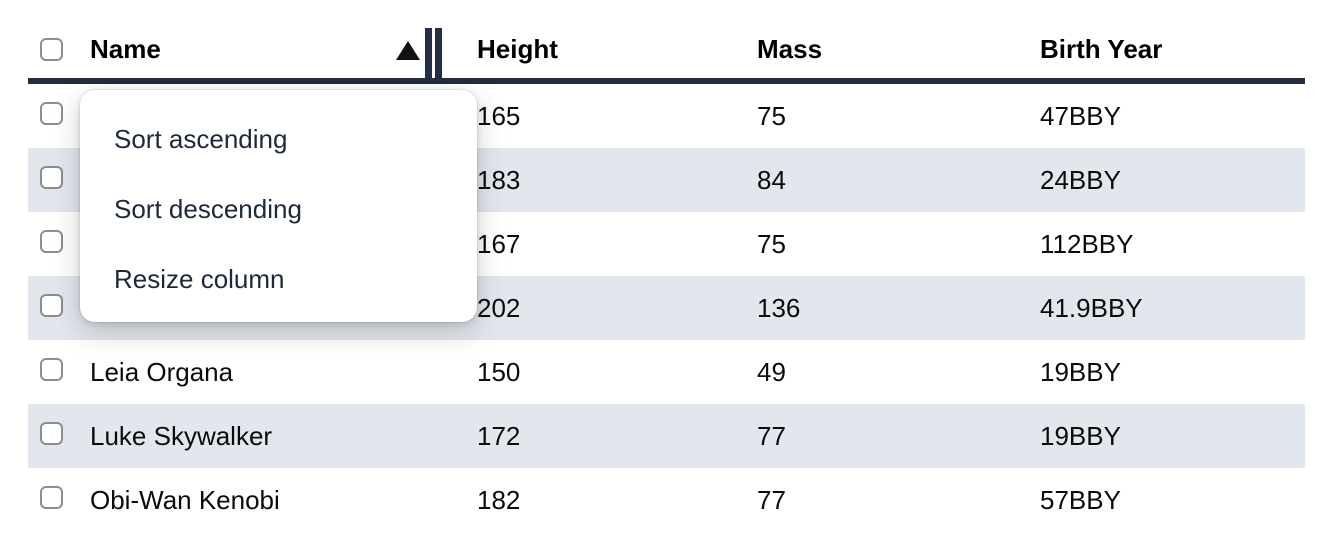 This screenshot has height=536, width=1330. Describe the element at coordinates (499, 307) in the screenshot. I see `cell-height: 202` at that location.